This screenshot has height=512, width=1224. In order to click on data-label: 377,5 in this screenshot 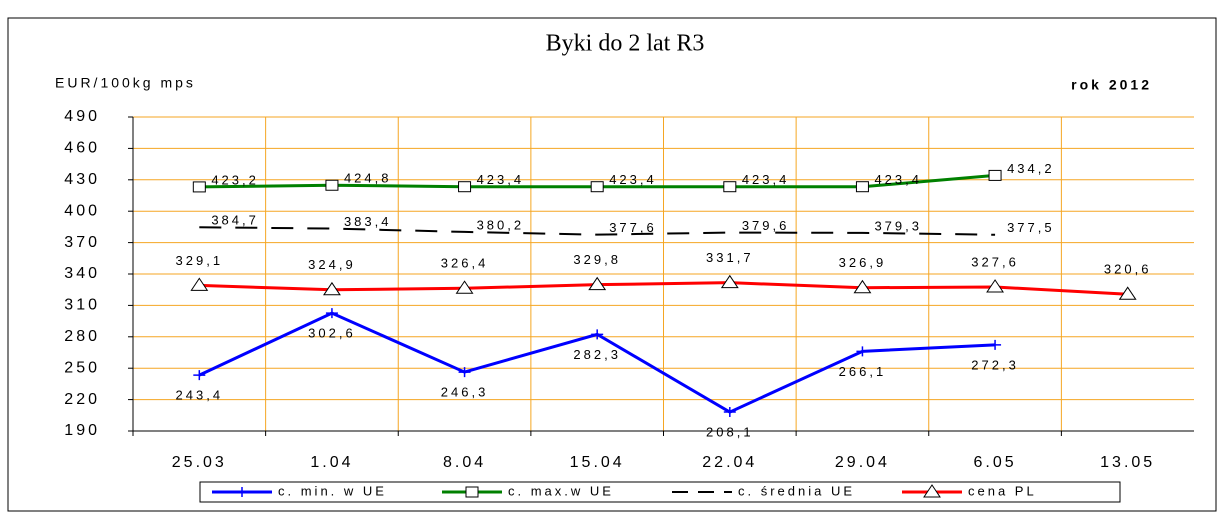, I will do `click(1031, 227)`.